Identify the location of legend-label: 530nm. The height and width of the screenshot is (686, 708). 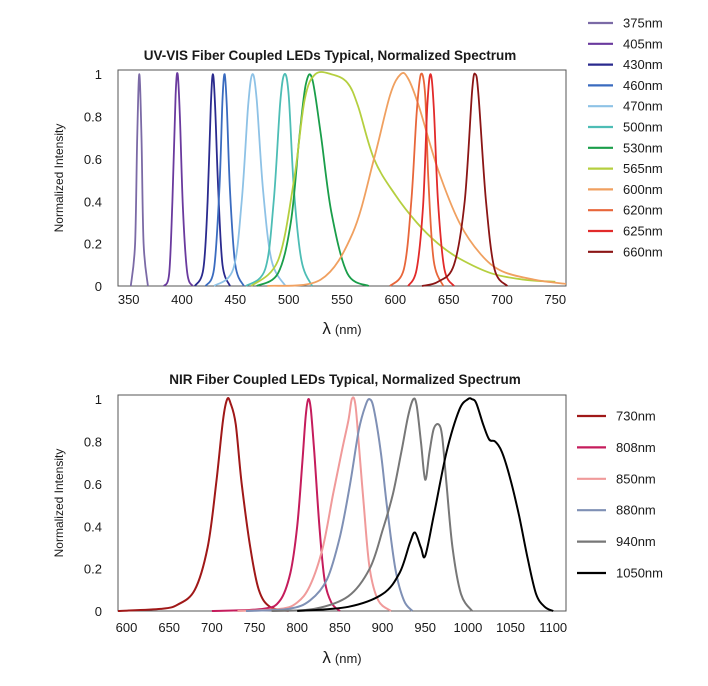
(643, 147).